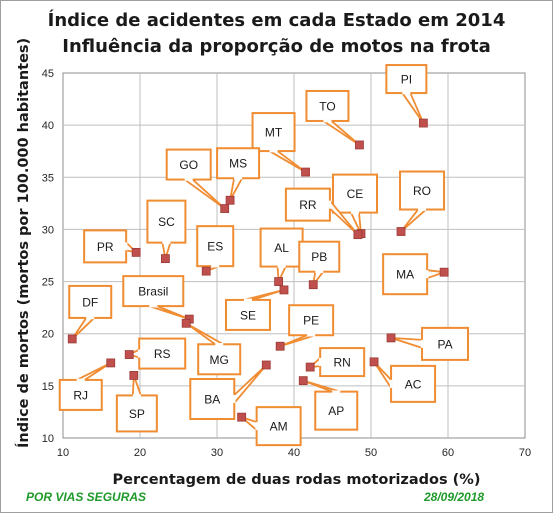 This screenshot has height=513, width=553. Describe the element at coordinates (48, 178) in the screenshot. I see `y-tick-label: 35` at that location.